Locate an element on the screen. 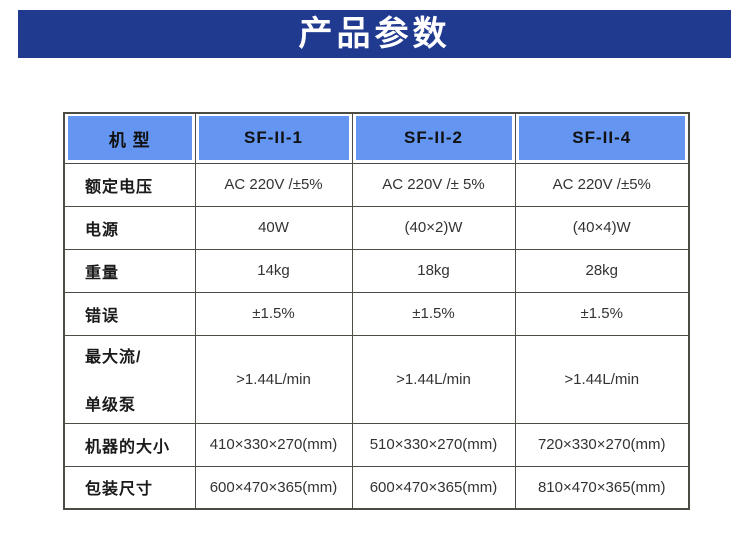 Image resolution: width=750 pixels, height=537 pixels. cell-value: AC 220V /± 5% is located at coordinates (433, 184).